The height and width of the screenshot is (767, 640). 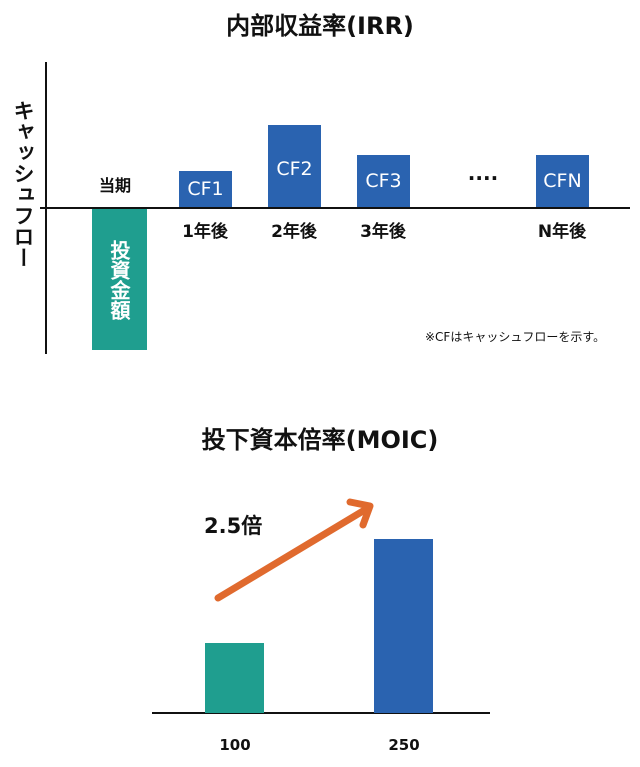 I want to click on period-label: N年後, so click(x=562, y=232).